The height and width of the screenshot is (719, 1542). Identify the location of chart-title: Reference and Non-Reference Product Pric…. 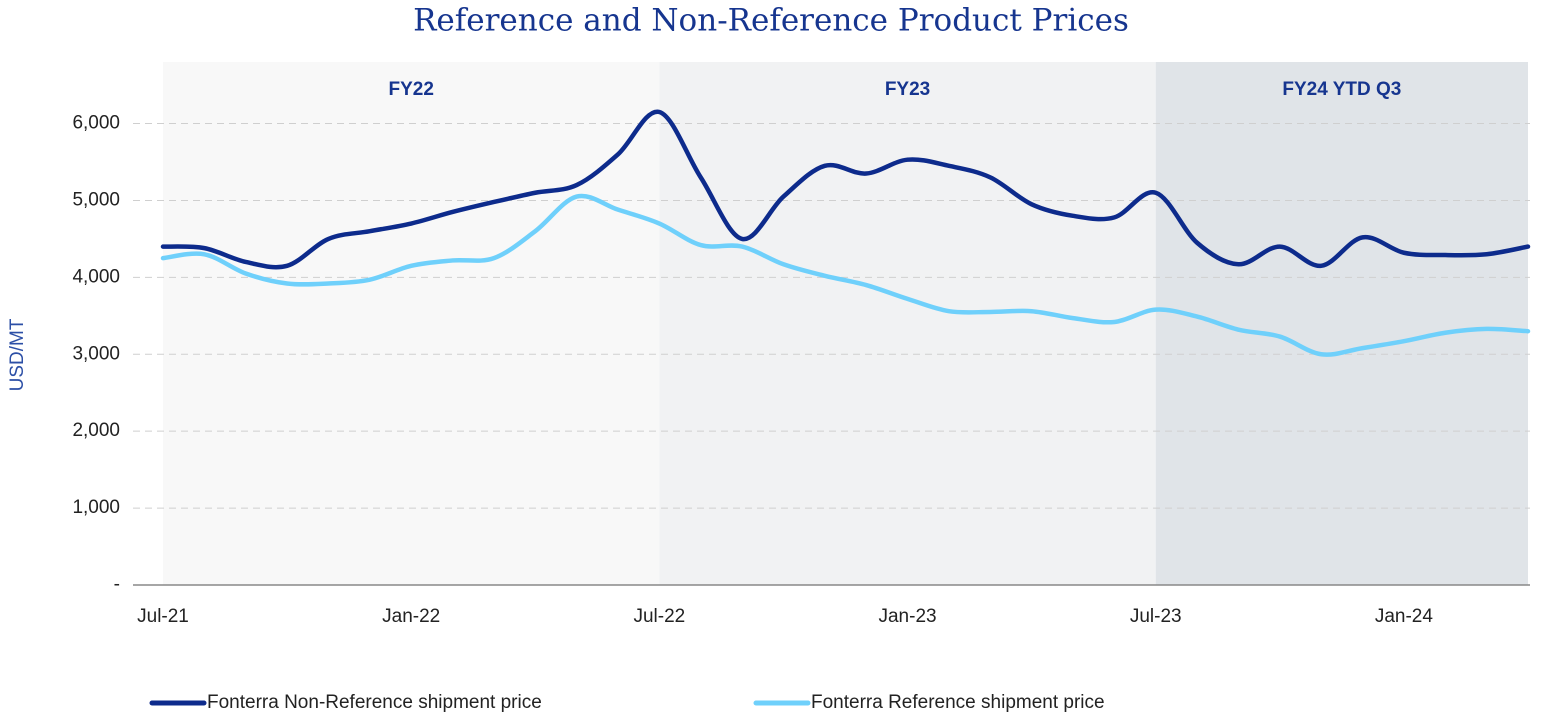
(771, 21).